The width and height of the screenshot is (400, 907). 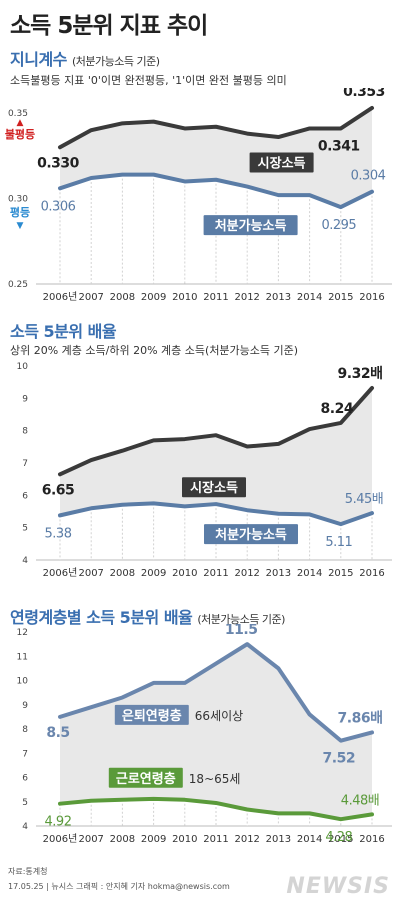 I want to click on legend-note: 18~65세, so click(x=215, y=779).